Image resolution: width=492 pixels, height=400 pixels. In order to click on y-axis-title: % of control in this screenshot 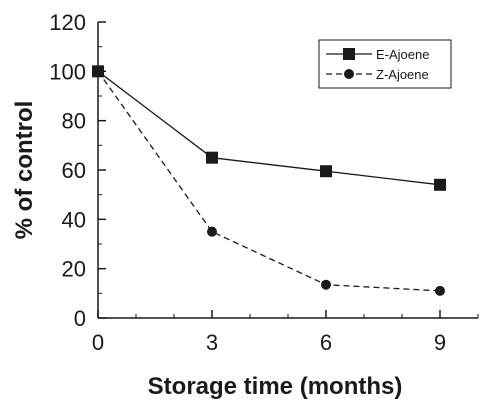, I will do `click(24, 170)`.